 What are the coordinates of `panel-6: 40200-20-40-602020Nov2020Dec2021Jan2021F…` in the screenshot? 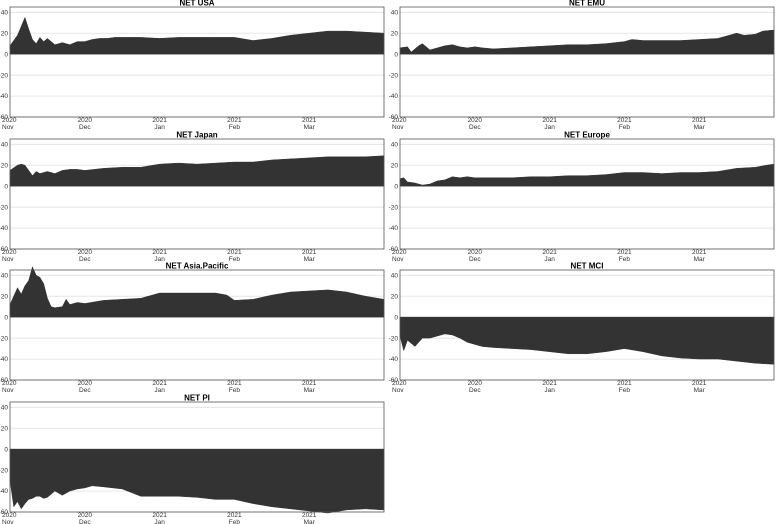 It's located at (192, 459).